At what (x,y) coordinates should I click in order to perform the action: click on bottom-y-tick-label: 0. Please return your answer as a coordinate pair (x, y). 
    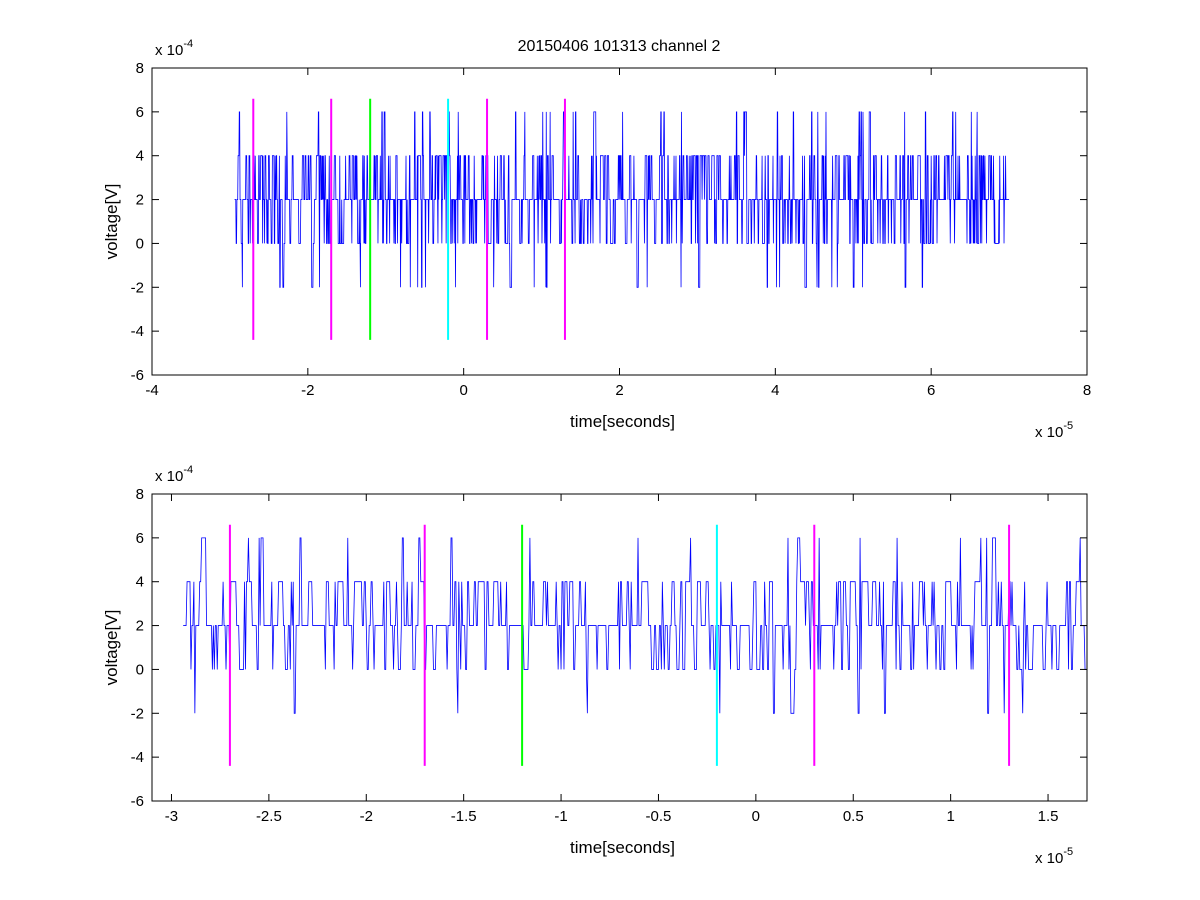
    Looking at the image, I should click on (140, 669).